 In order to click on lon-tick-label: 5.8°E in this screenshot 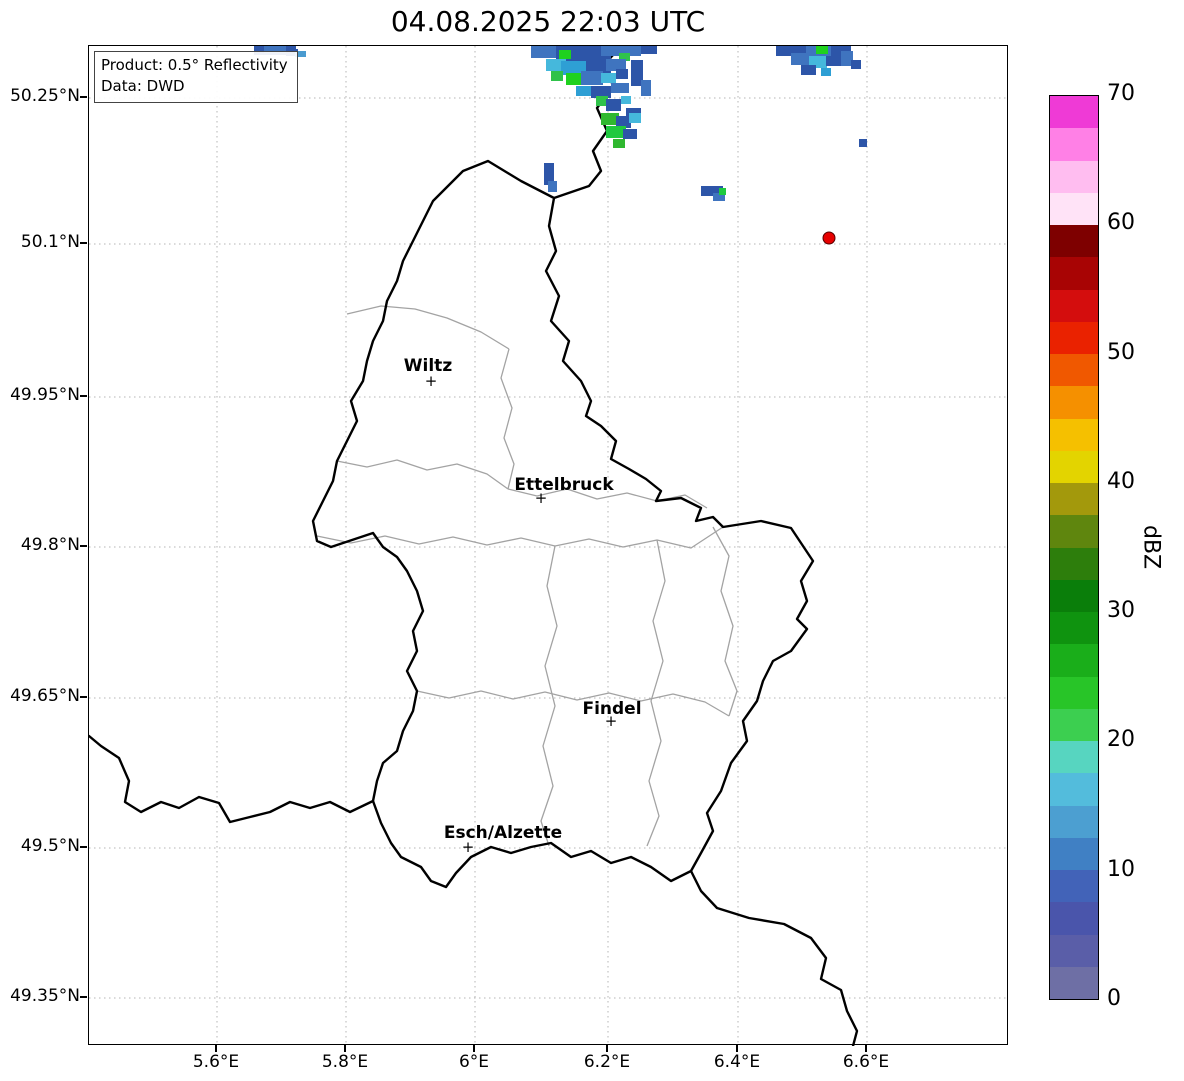, I will do `click(345, 1062)`.